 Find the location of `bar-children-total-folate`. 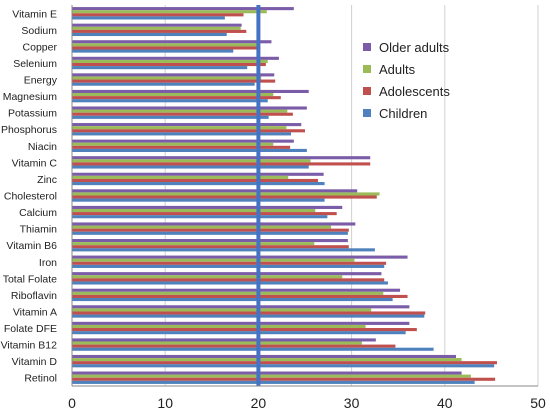

bar-children-total-folate is located at coordinates (230, 283).